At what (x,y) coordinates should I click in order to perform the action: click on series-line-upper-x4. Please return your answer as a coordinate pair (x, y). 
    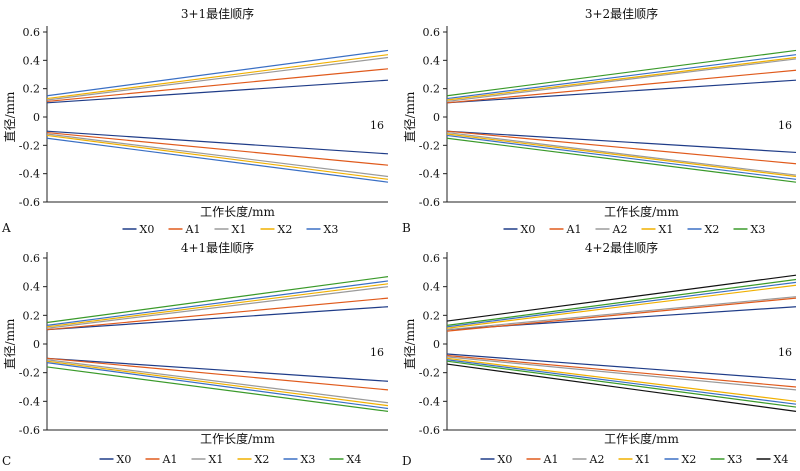
    Looking at the image, I should click on (621, 298).